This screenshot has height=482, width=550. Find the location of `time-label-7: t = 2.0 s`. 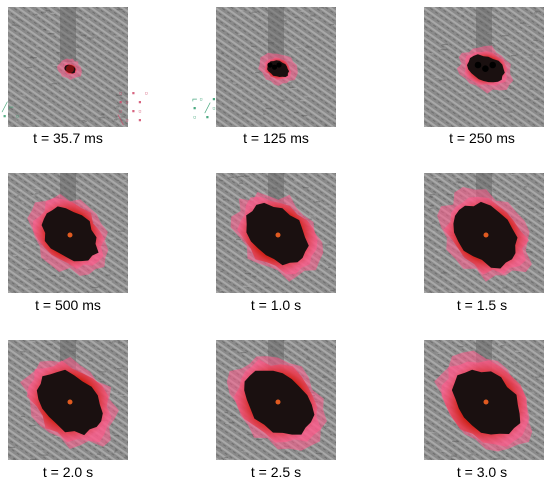

time-label-7: t = 2.0 s is located at coordinates (68, 472).